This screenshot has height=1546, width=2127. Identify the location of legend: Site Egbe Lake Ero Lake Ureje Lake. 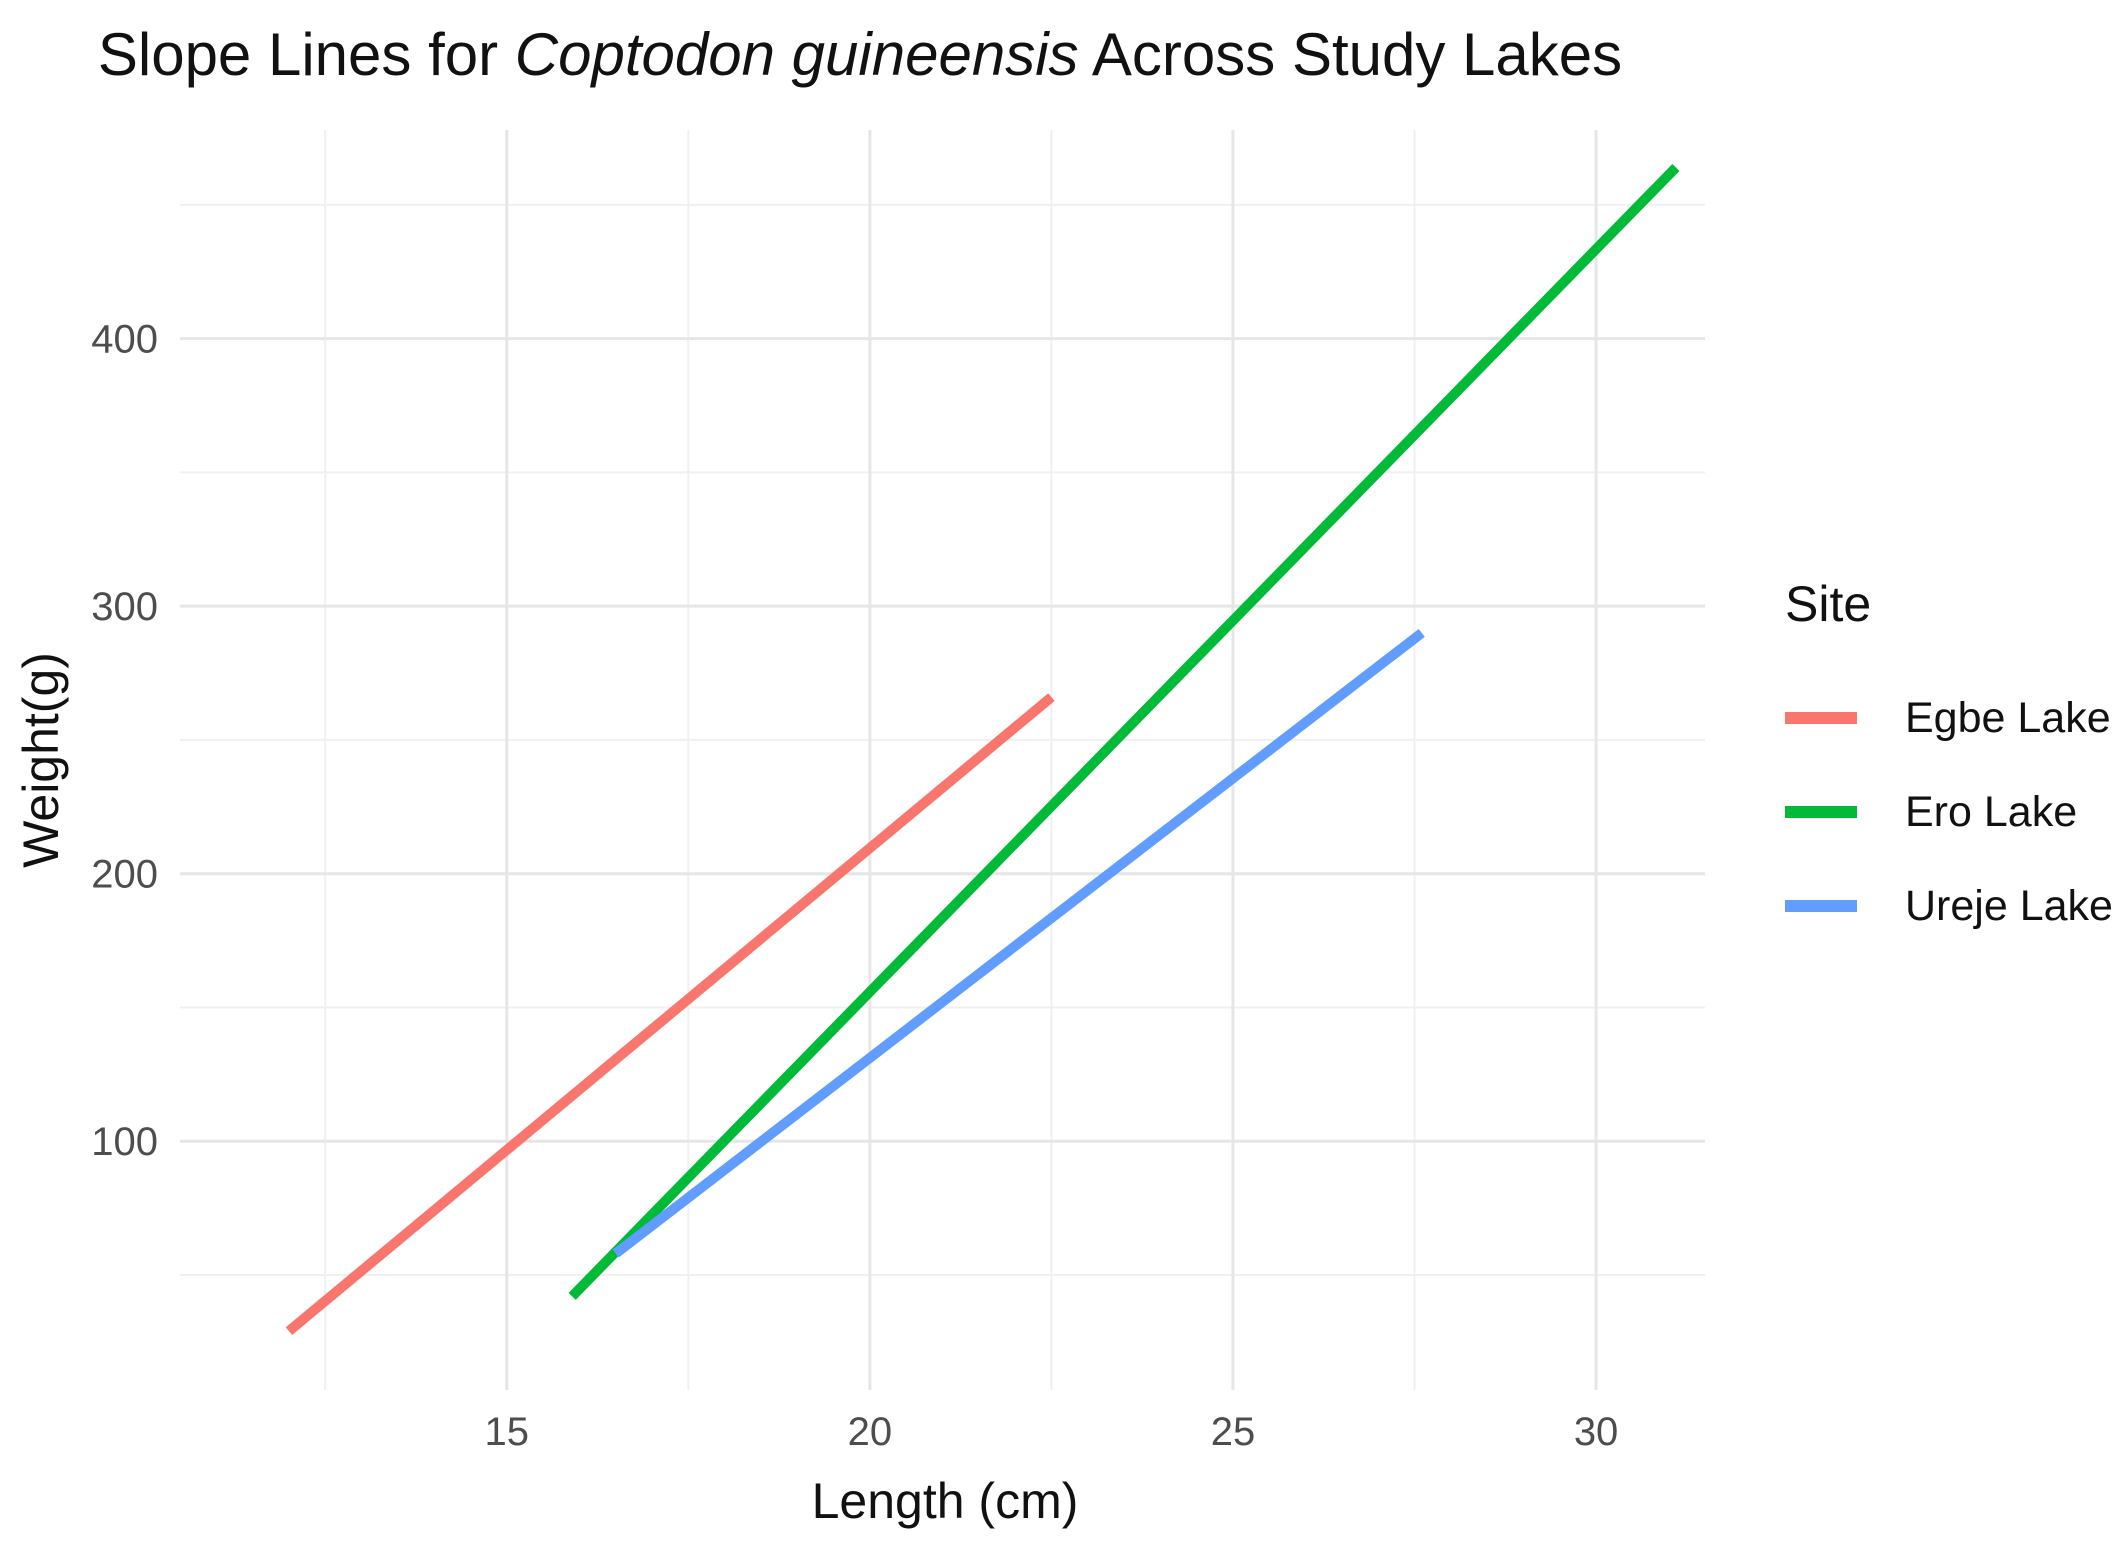
(1949, 764).